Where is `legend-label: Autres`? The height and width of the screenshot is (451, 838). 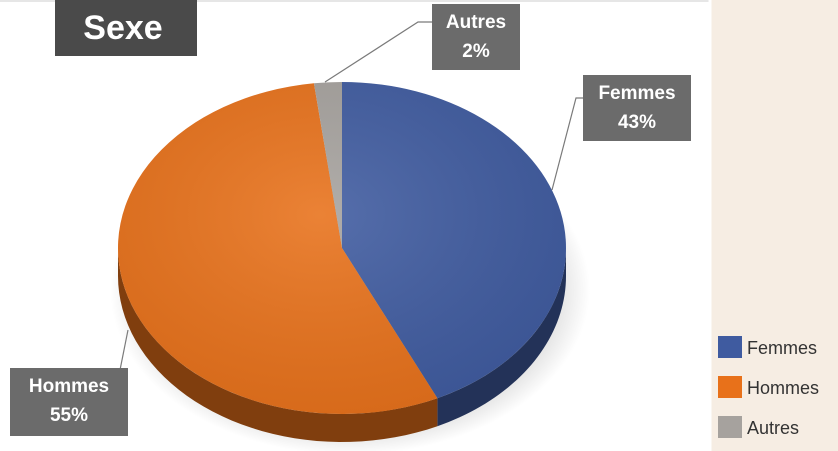
legend-label: Autres is located at coordinates (773, 428).